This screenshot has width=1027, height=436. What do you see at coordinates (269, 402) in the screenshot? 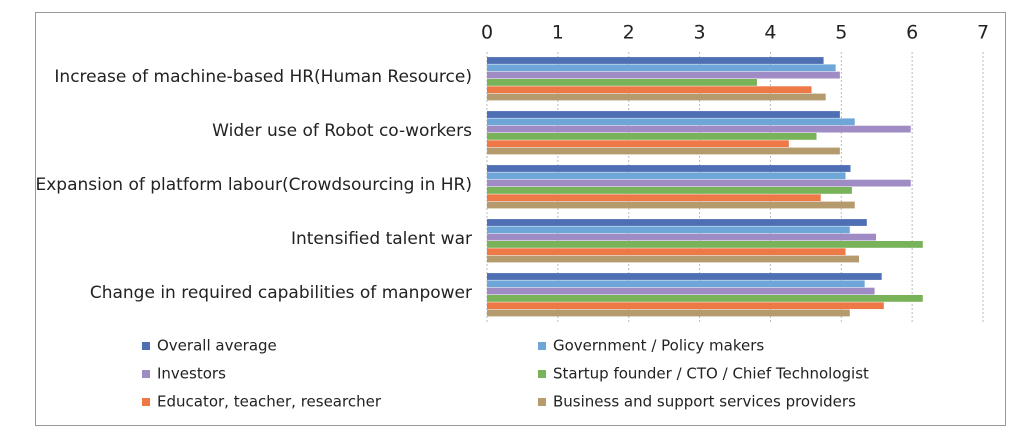
I see `legend-label: Educator, teacher, researcher` at bounding box center [269, 402].